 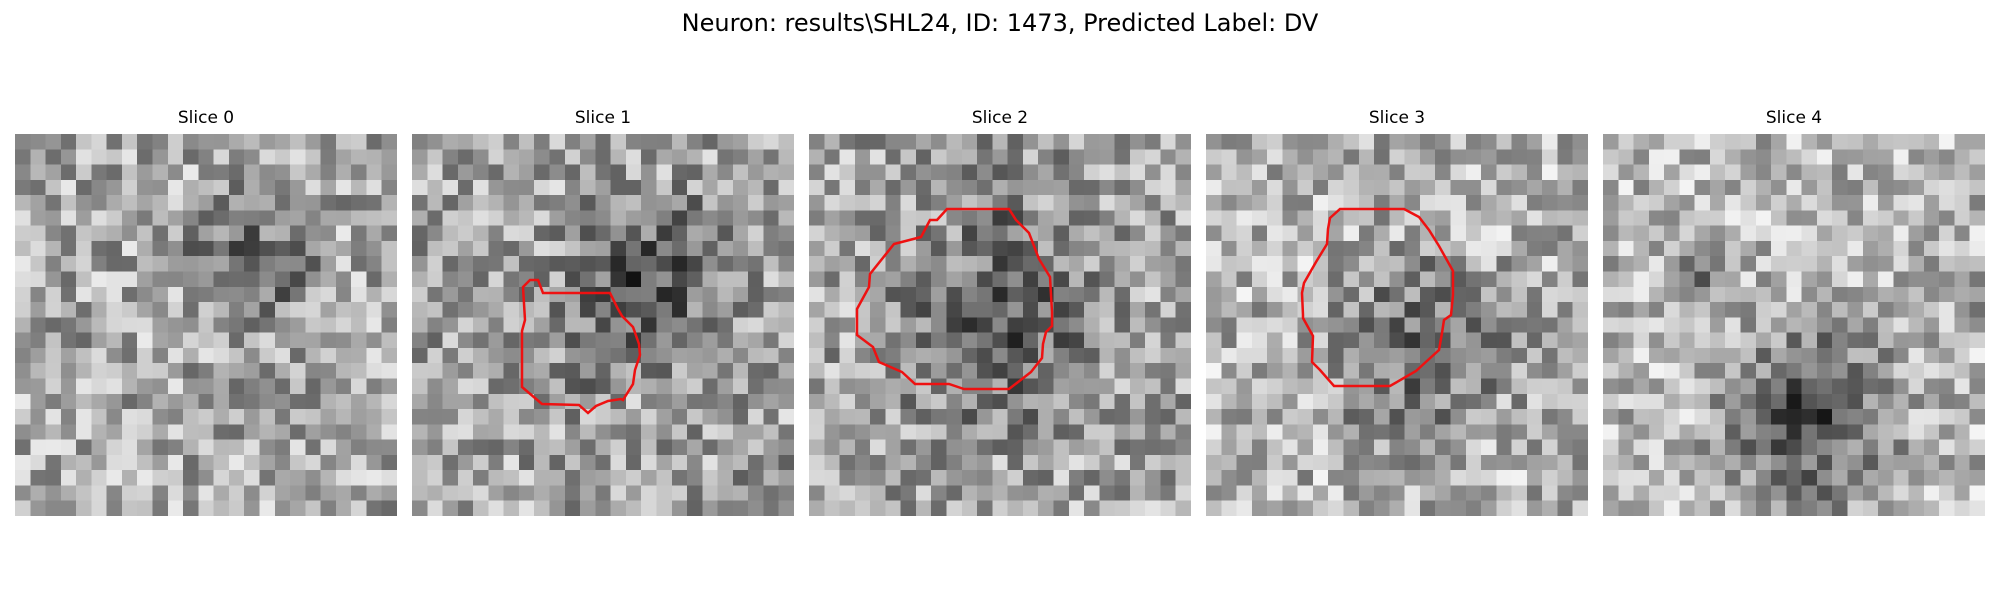 I want to click on pixel-grid, so click(x=1000, y=325).